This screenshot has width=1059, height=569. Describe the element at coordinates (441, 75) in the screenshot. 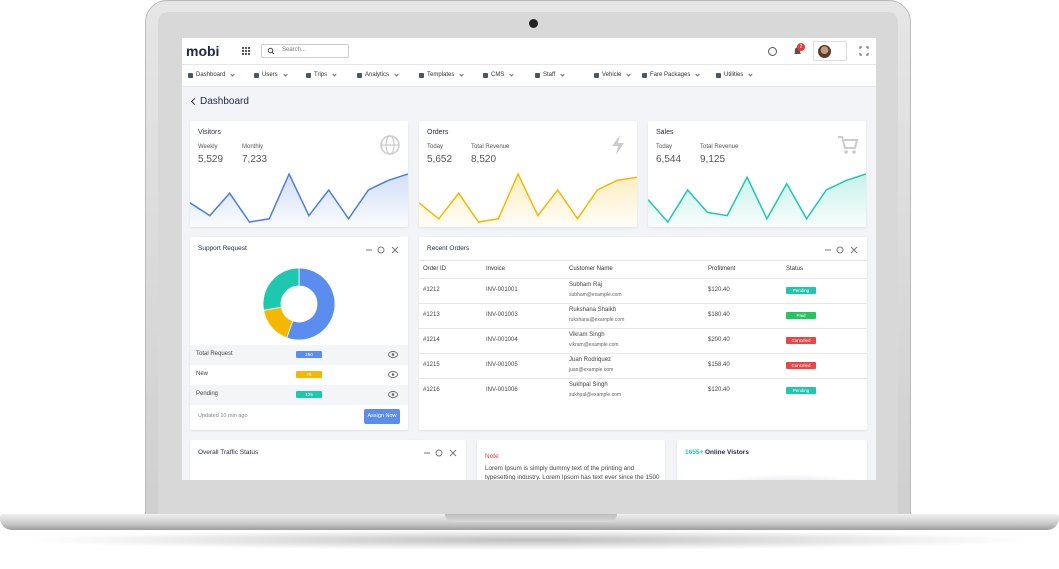

I see `nav-label: Templates` at that location.